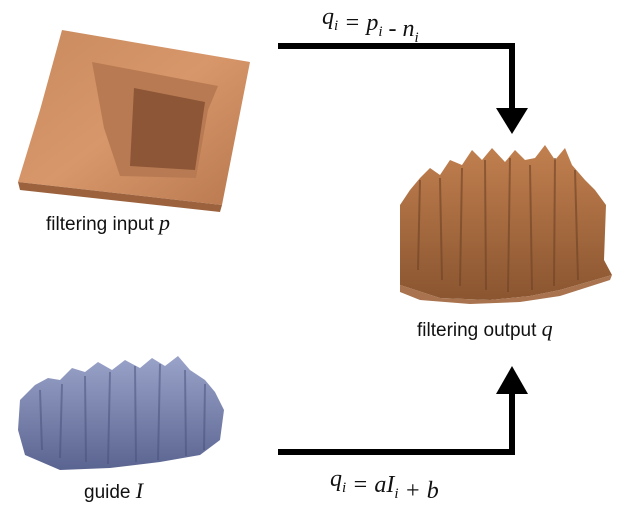  I want to click on label-text: filtering output, so click(477, 330).